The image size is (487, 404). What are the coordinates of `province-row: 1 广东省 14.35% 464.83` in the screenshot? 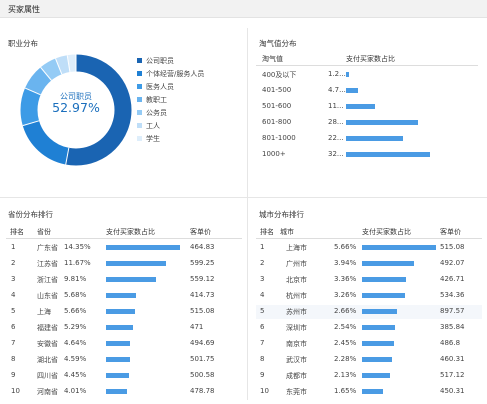 It's located at (124, 248).